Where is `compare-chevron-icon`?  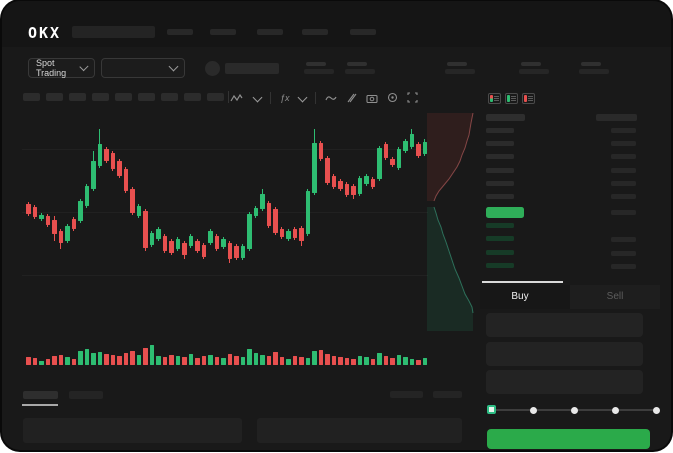 compare-chevron-icon is located at coordinates (302, 97).